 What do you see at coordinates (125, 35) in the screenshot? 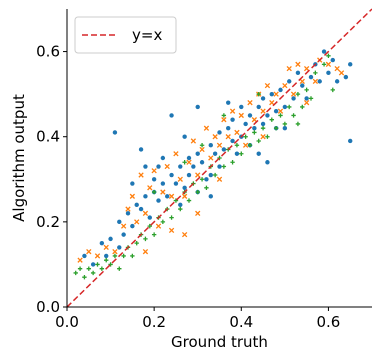
I see `legend: y=x` at bounding box center [125, 35].